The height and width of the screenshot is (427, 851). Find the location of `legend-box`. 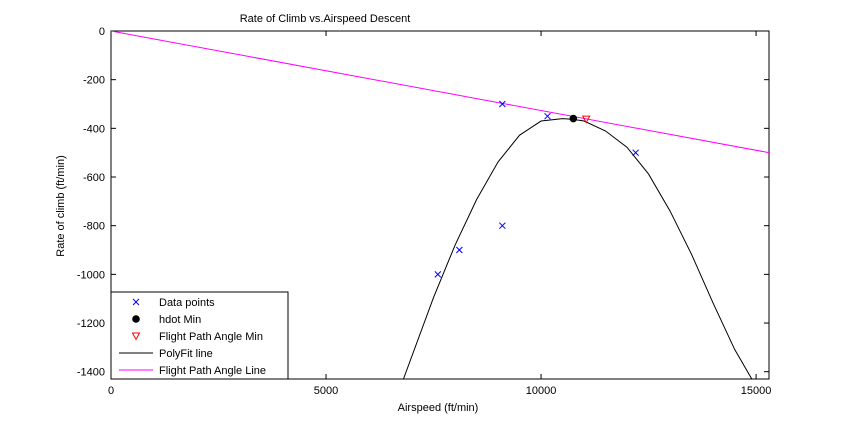

legend-box is located at coordinates (199, 335).